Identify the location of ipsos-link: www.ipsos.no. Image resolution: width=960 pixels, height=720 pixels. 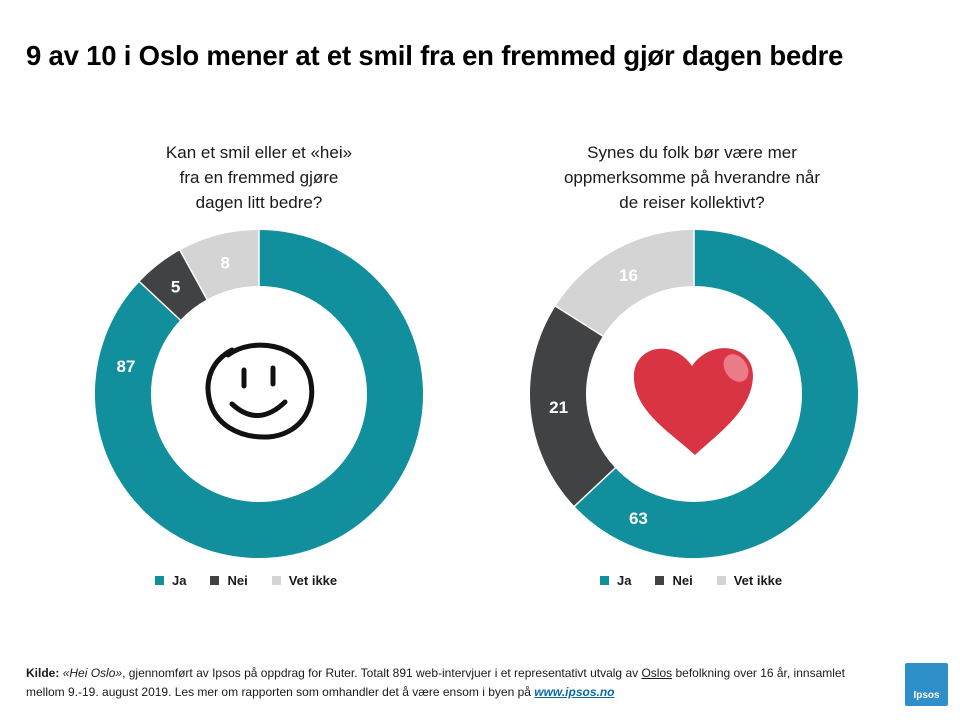
(574, 692).